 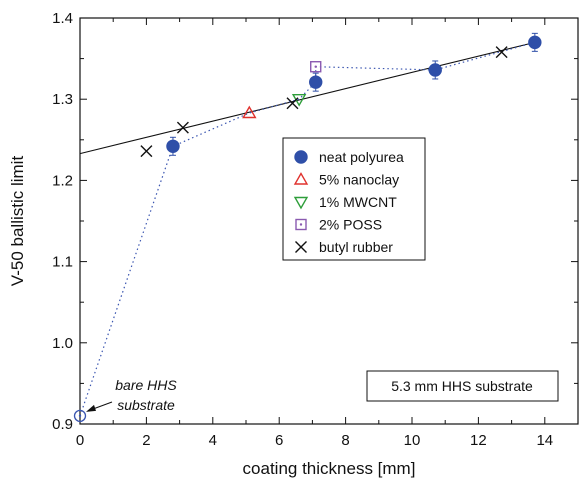 What do you see at coordinates (213, 440) in the screenshot?
I see `x-tick-label: 4` at bounding box center [213, 440].